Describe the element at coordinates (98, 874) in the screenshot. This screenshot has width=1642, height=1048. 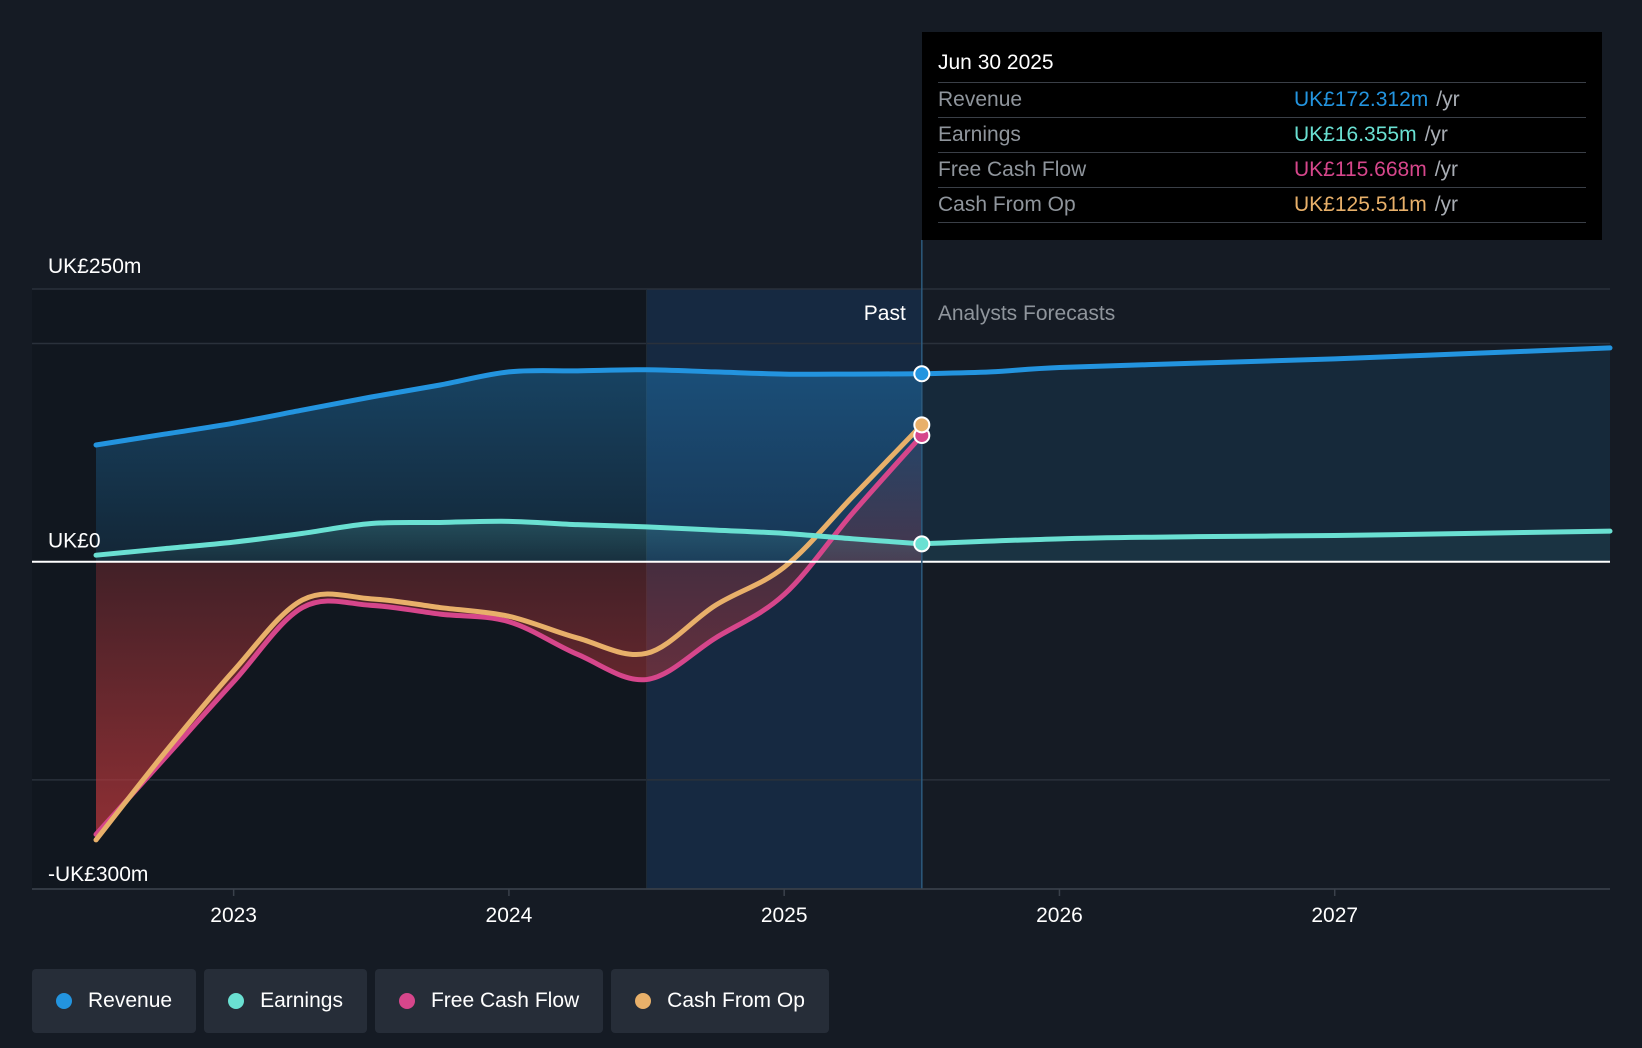
I see `y-axis-label: -UK£300m` at that location.